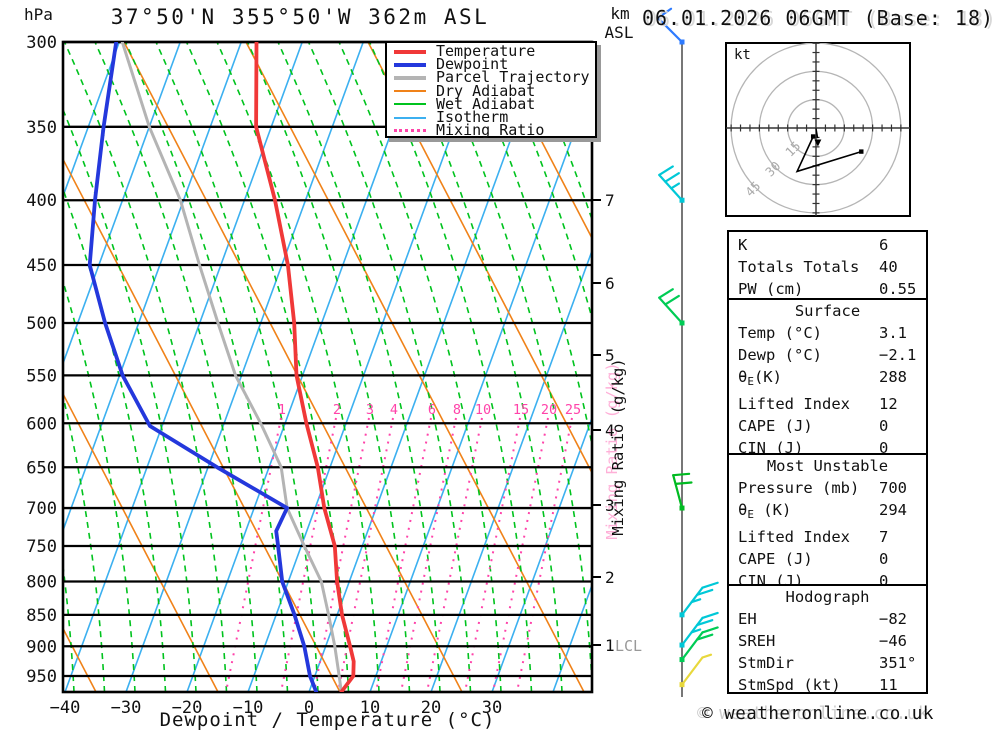  What do you see at coordinates (41, 424) in the screenshot?
I see `pressure-tick-label: 600` at bounding box center [41, 424].